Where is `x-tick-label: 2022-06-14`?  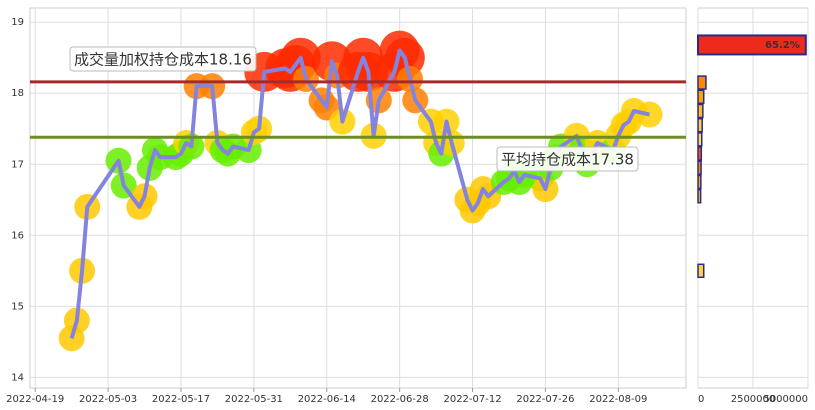
x-tick-label: 2022-06-14 is located at coordinates (327, 399).